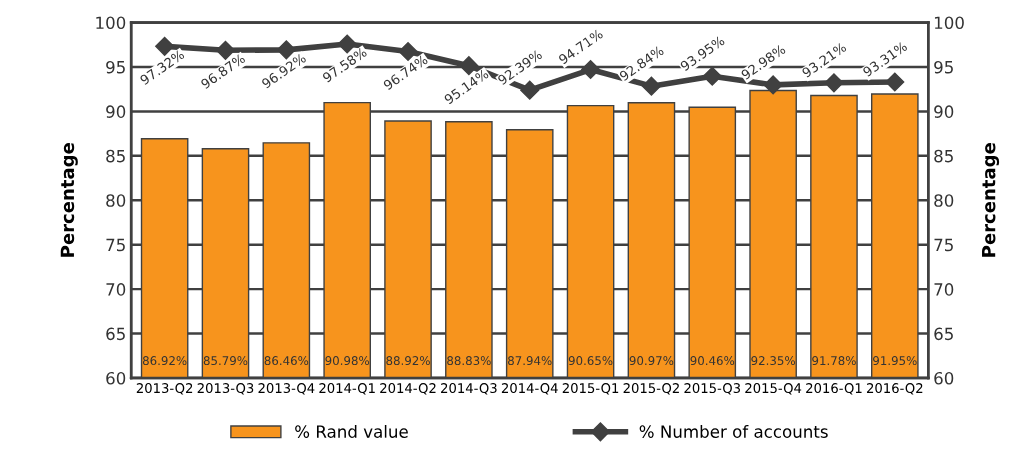  I want to click on x-tick-label: 2013-Q4, so click(286, 389).